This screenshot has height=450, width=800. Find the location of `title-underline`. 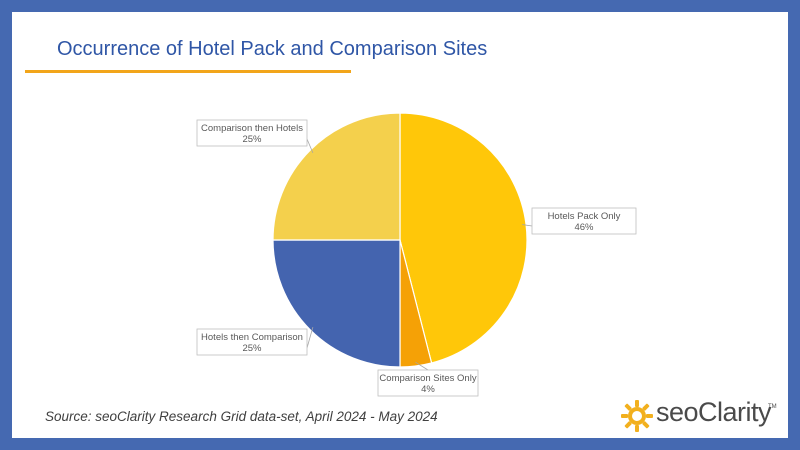

title-underline is located at coordinates (188, 71).